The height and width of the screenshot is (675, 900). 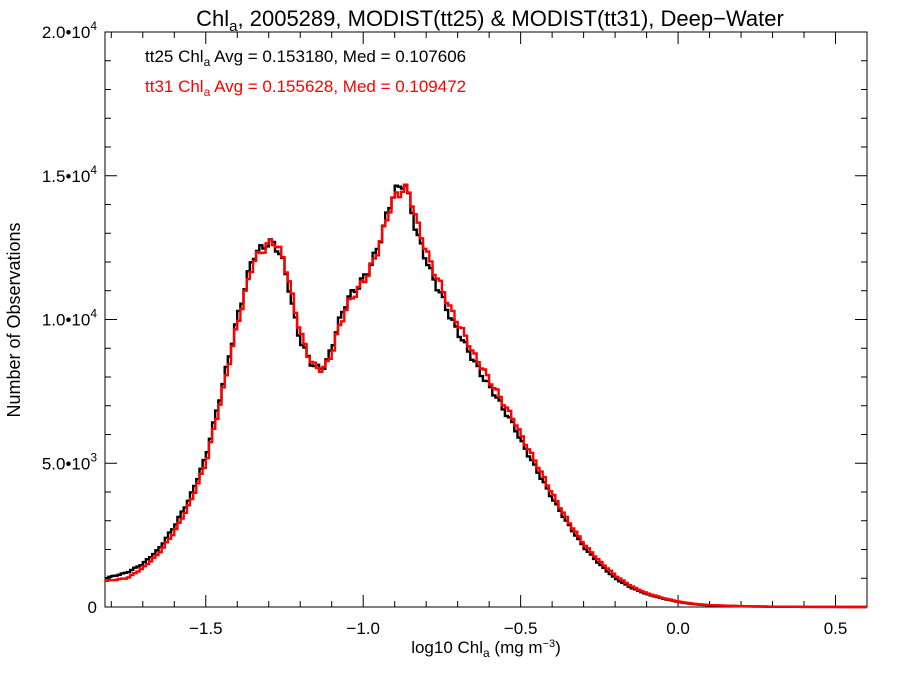 I want to click on y-tick-label: 2.0•104, so click(x=70, y=30).